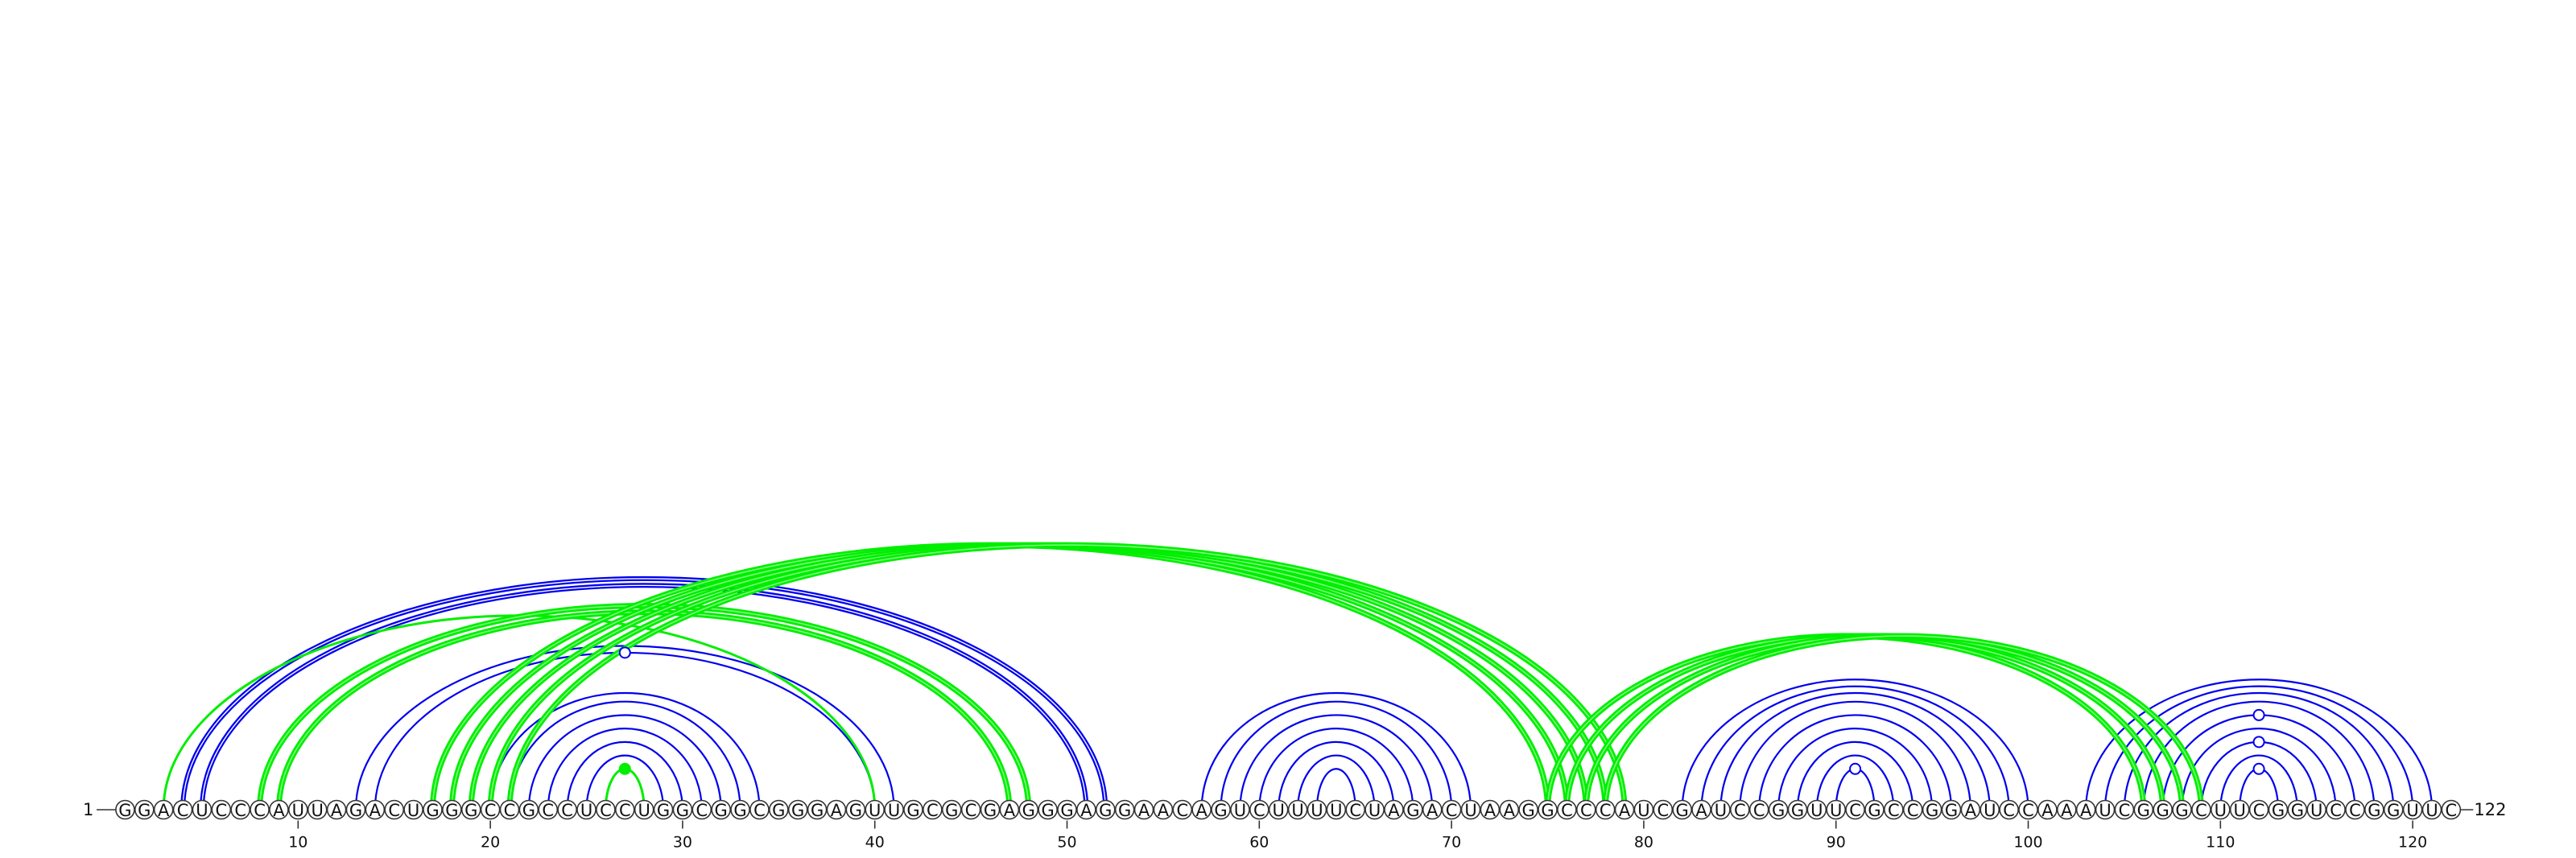 The width and height of the screenshot is (2576, 858). What do you see at coordinates (1836, 843) in the screenshot?
I see `position-tick-label: 90` at bounding box center [1836, 843].